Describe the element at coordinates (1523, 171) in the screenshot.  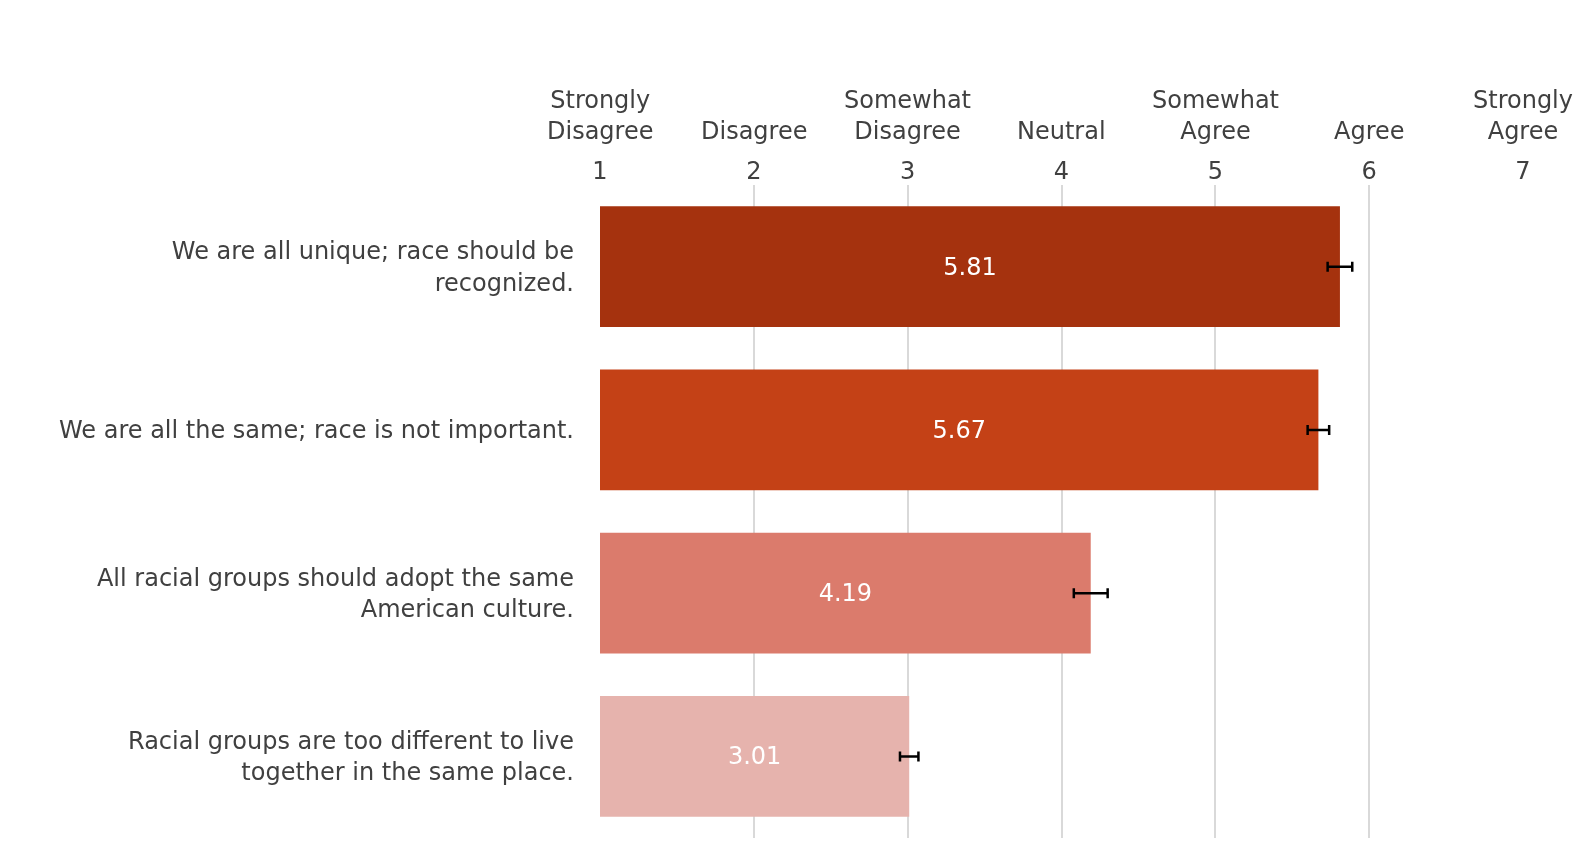
I see `x-tick-label: 7` at that location.